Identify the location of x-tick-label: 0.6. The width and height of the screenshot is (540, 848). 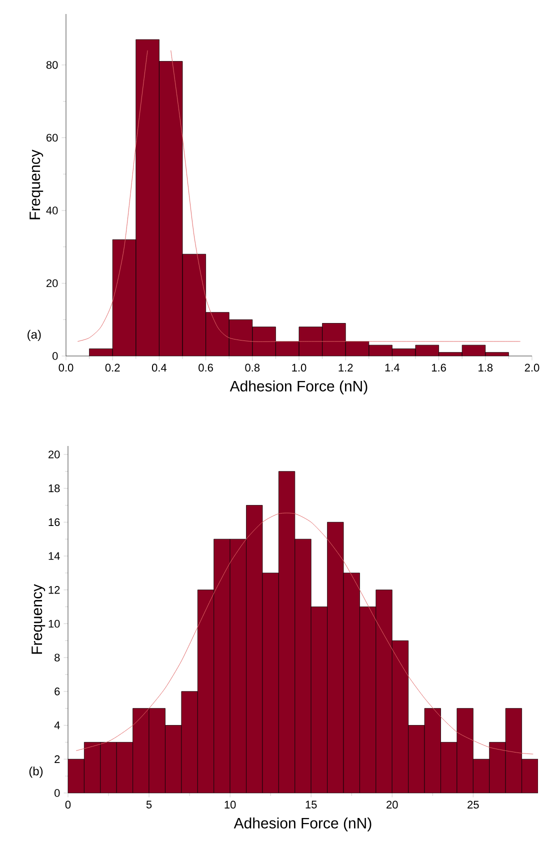
(205, 368).